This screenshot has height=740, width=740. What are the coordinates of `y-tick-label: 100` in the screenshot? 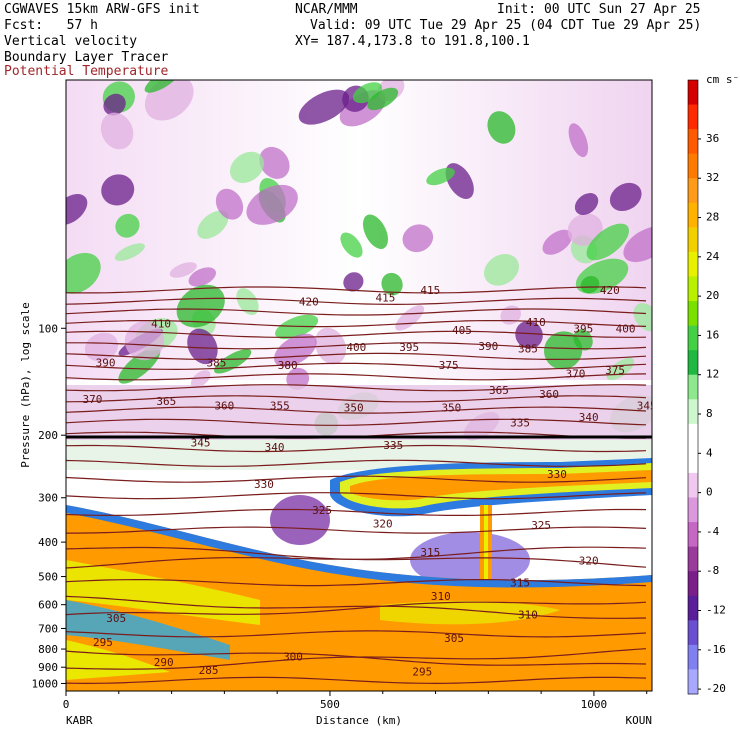 It's located at (48, 328).